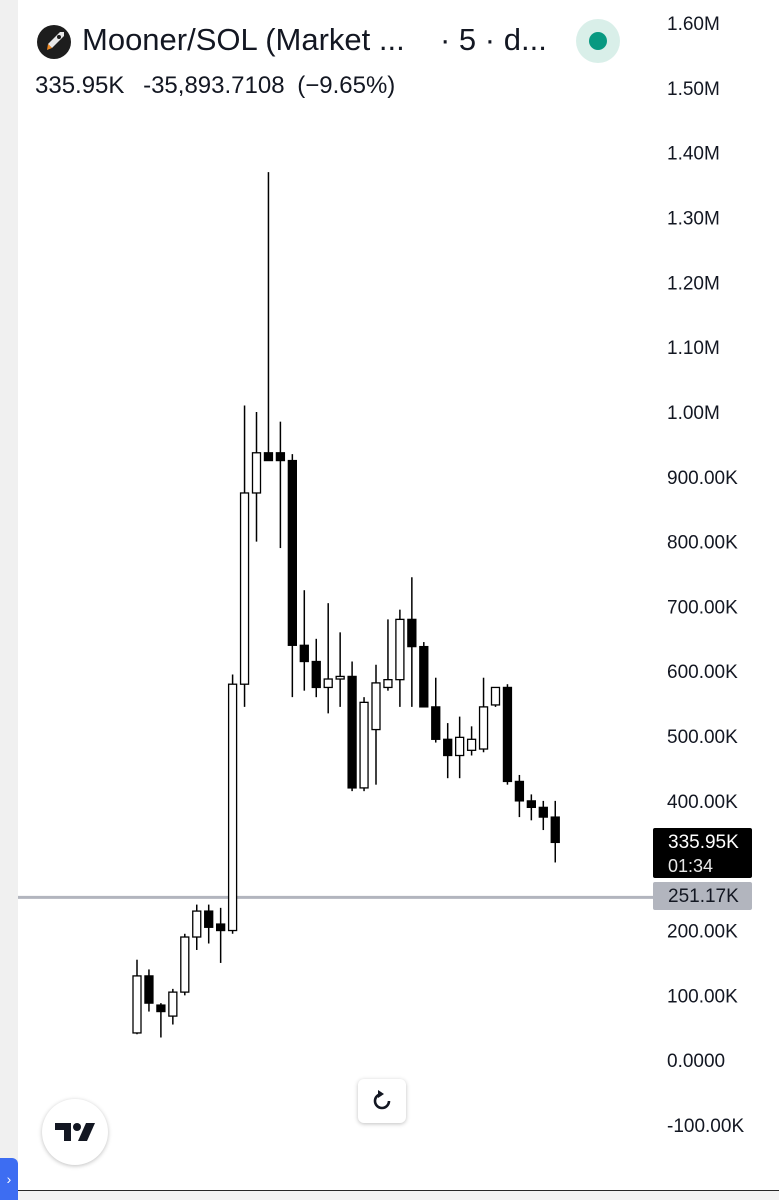 This screenshot has height=1200, width=779. I want to click on refresh-icon, so click(382, 1100).